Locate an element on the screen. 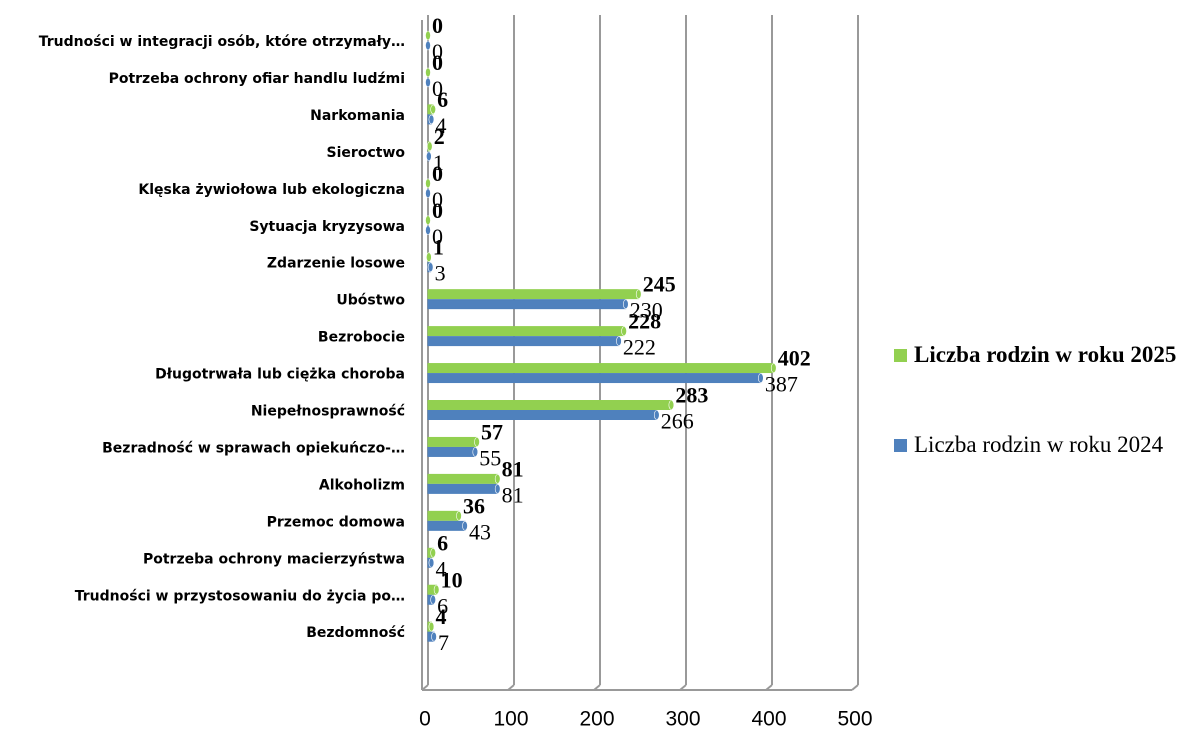 The width and height of the screenshot is (1186, 731). legend-item: Liczba rodzin w roku 2025 is located at coordinates (1038, 355).